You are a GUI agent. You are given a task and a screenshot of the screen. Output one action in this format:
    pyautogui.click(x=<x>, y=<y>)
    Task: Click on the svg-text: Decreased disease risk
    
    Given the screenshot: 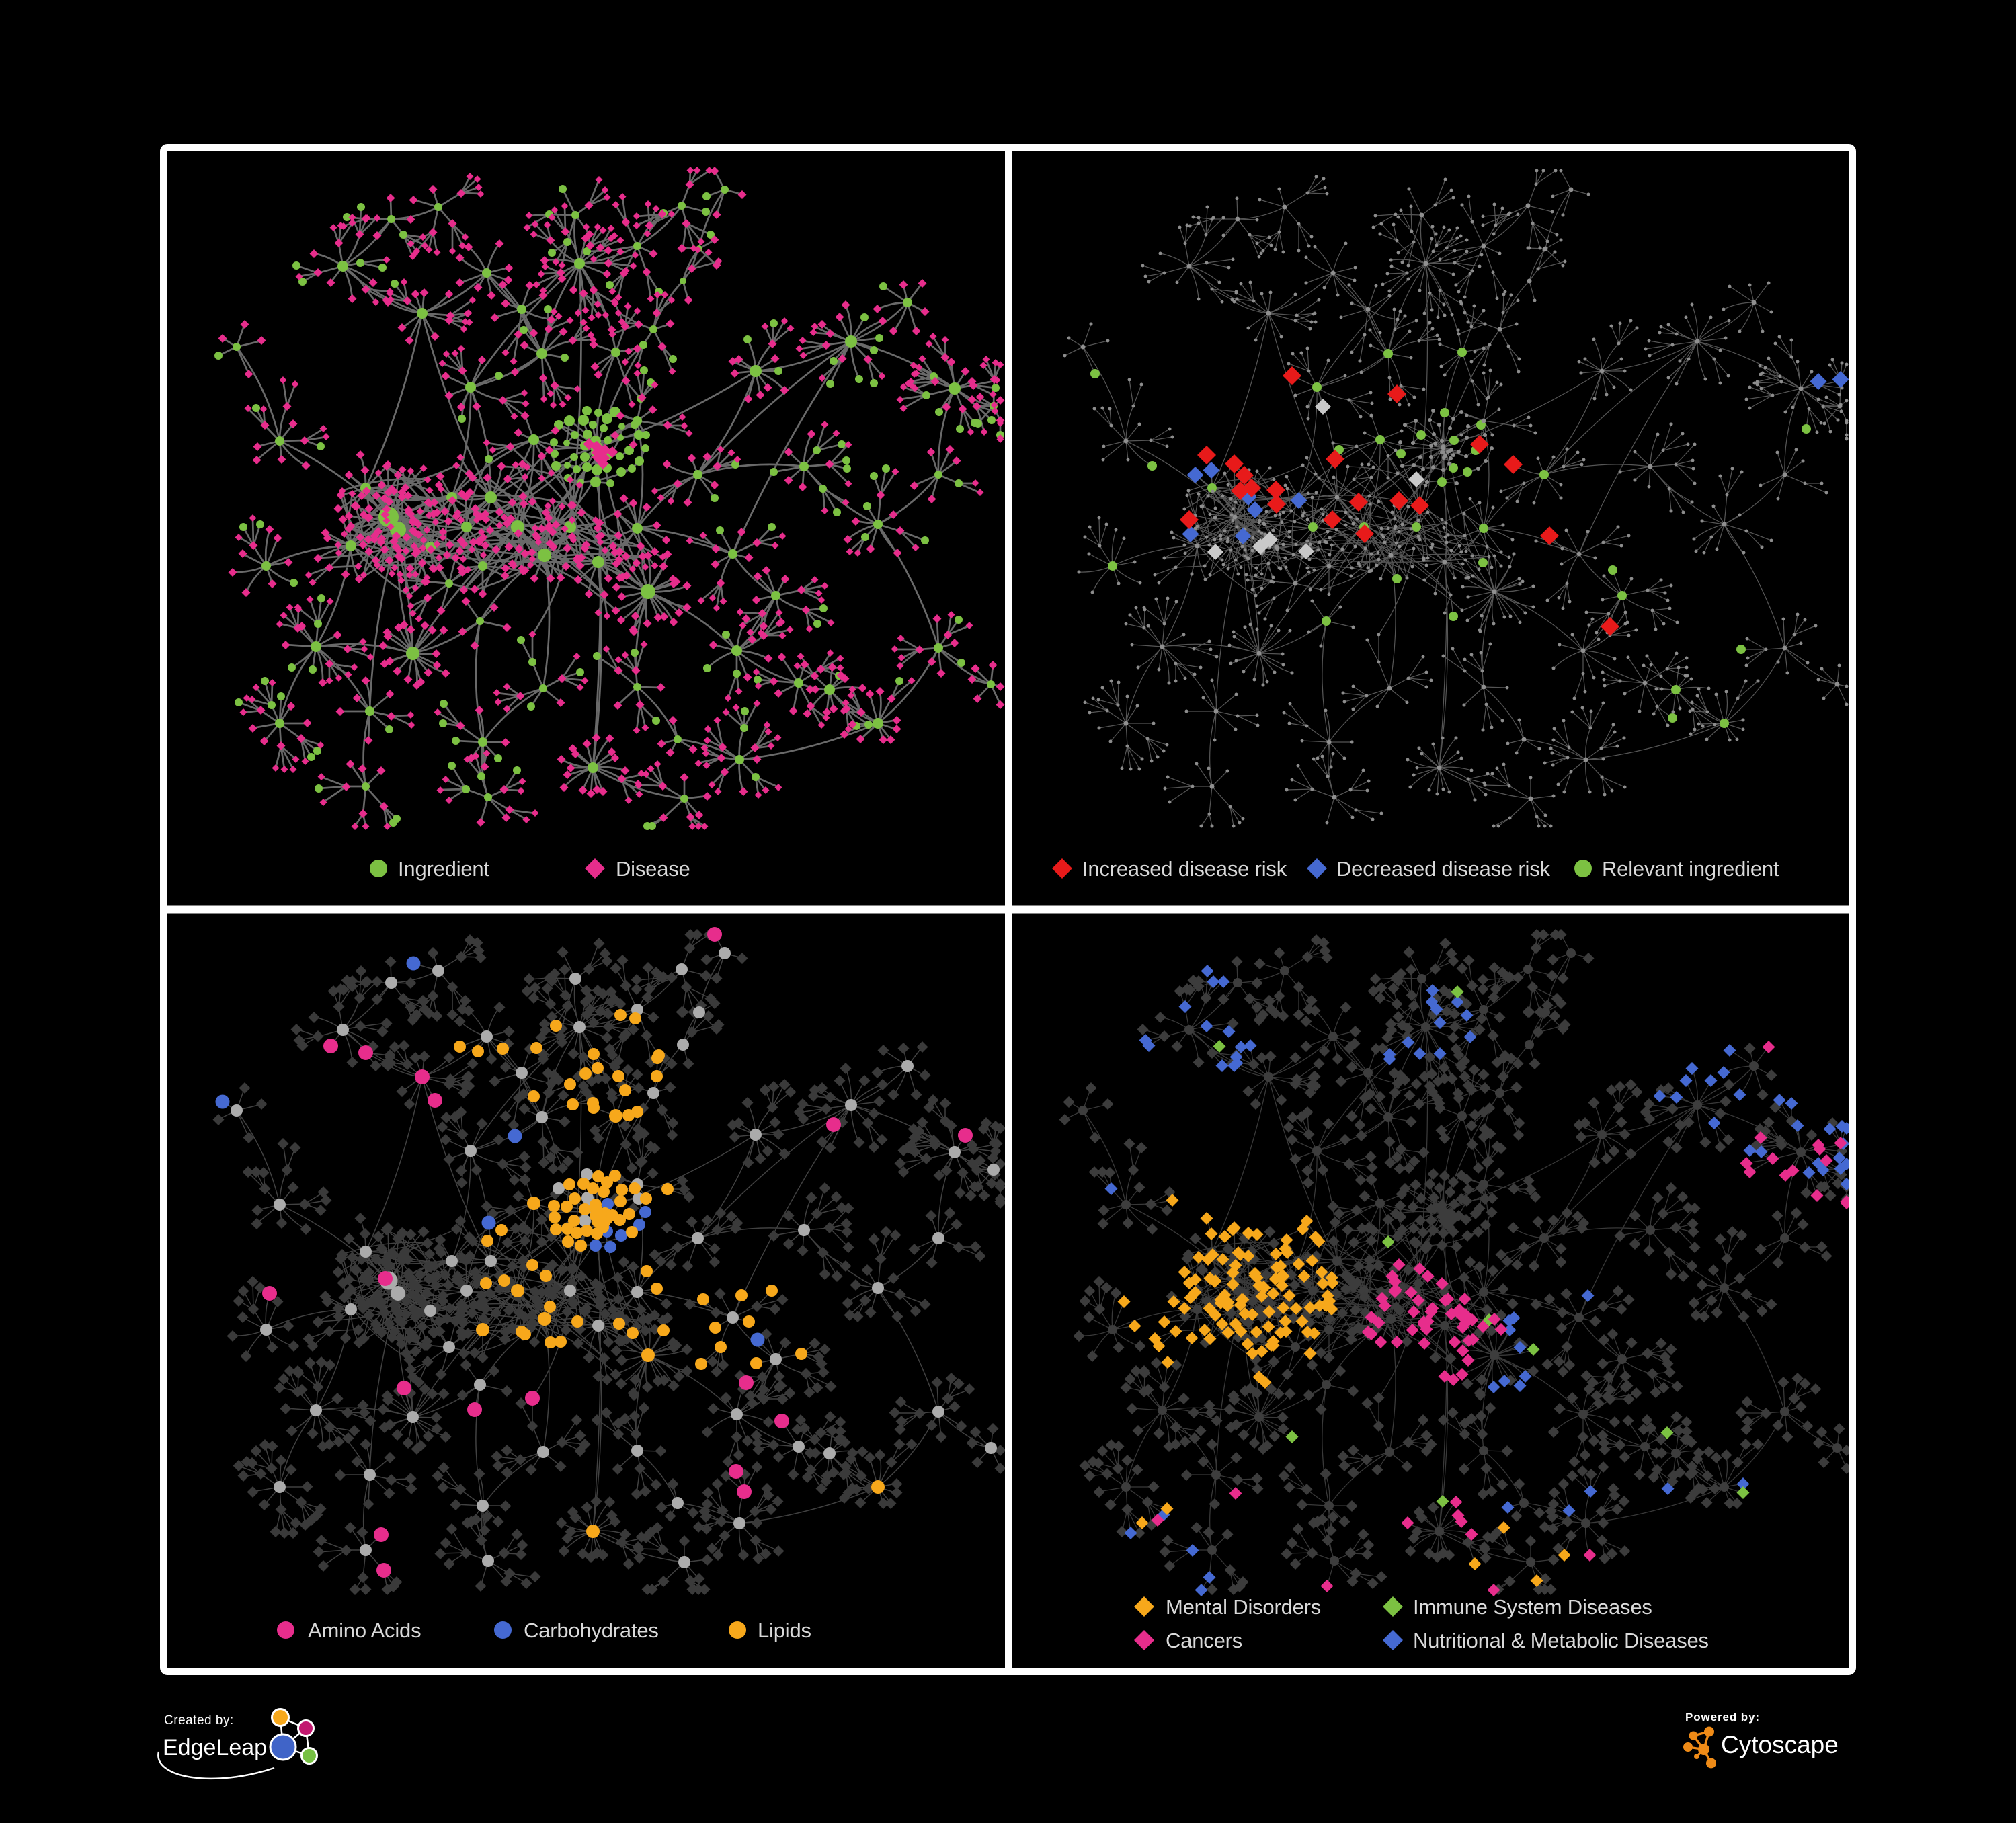 What is the action you would take?
    pyautogui.click(x=1443, y=869)
    